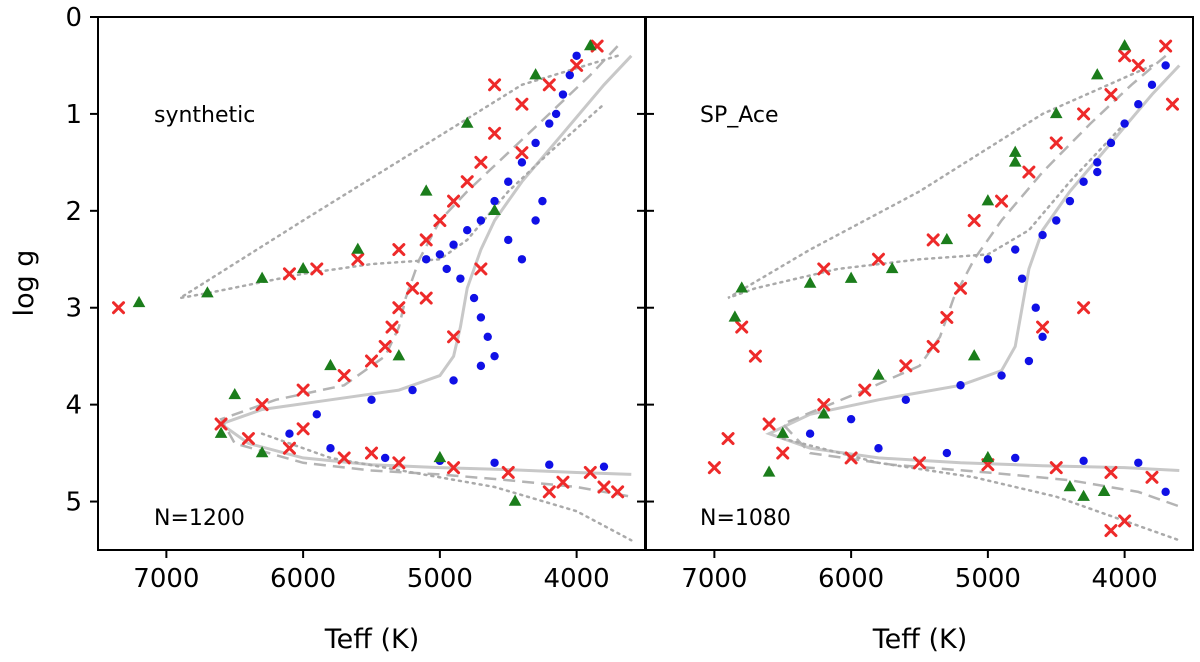 This screenshot has height=662, width=1200. What do you see at coordinates (73, 115) in the screenshot?
I see `y-tick-label: 1` at bounding box center [73, 115].